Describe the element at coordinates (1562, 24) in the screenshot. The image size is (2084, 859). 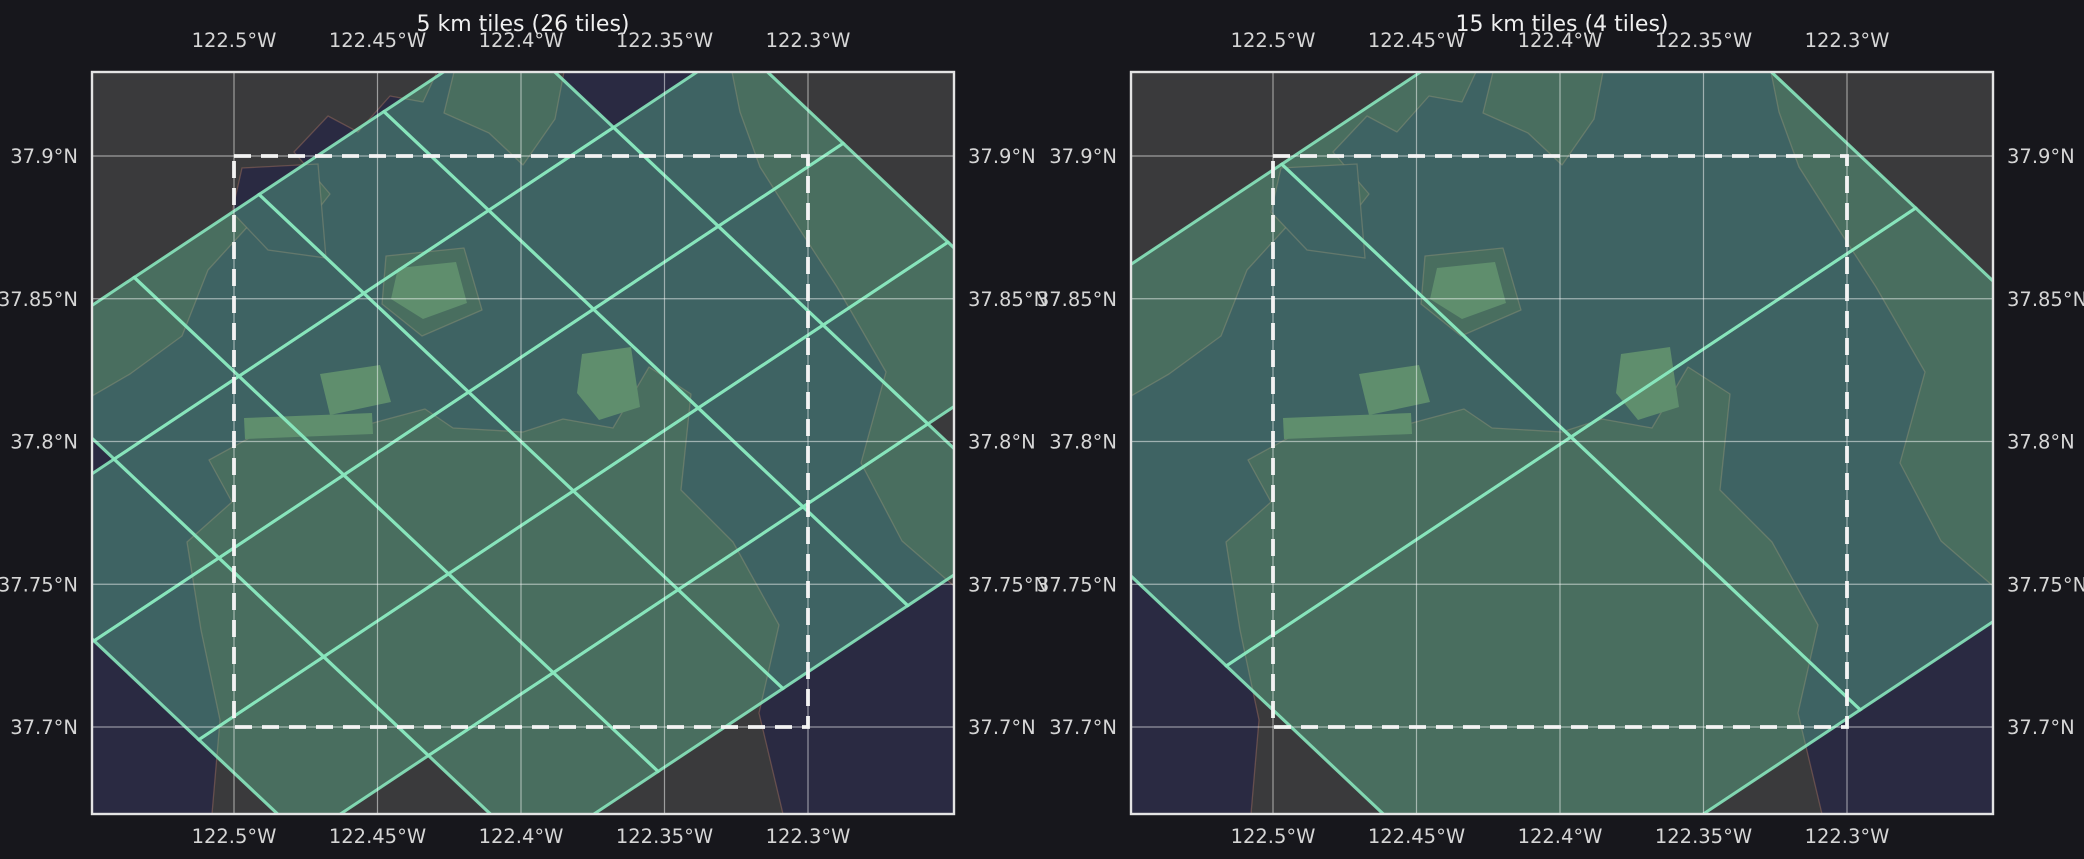
I see `panel-title: 15 km tiles (4 tiles)` at that location.